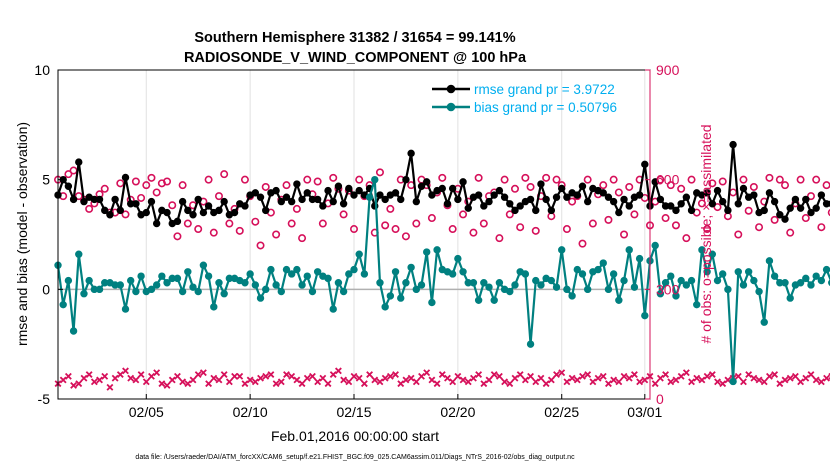 Image resolution: width=830 pixels, height=475 pixels. What do you see at coordinates (46, 180) in the screenshot?
I see `y-left-tick-label: 5` at bounding box center [46, 180].